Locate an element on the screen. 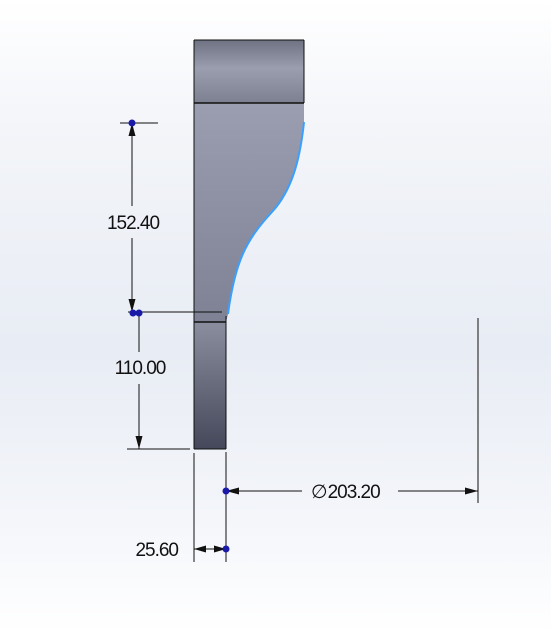 The height and width of the screenshot is (634, 551). dimension-width: 25.60 is located at coordinates (180, 507).